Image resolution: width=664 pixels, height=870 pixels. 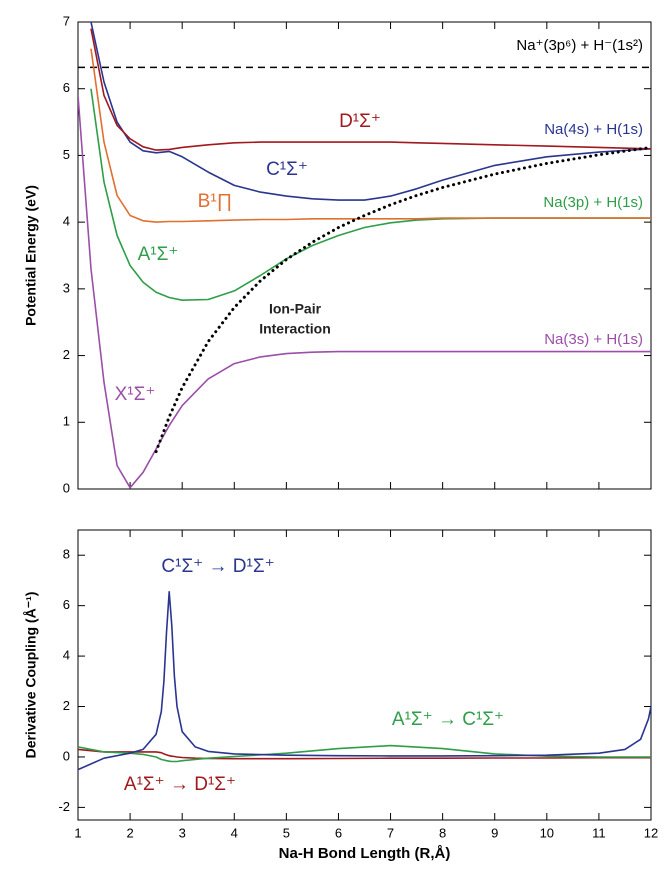 I want to click on y-tick-label: 8, so click(x=66, y=554).